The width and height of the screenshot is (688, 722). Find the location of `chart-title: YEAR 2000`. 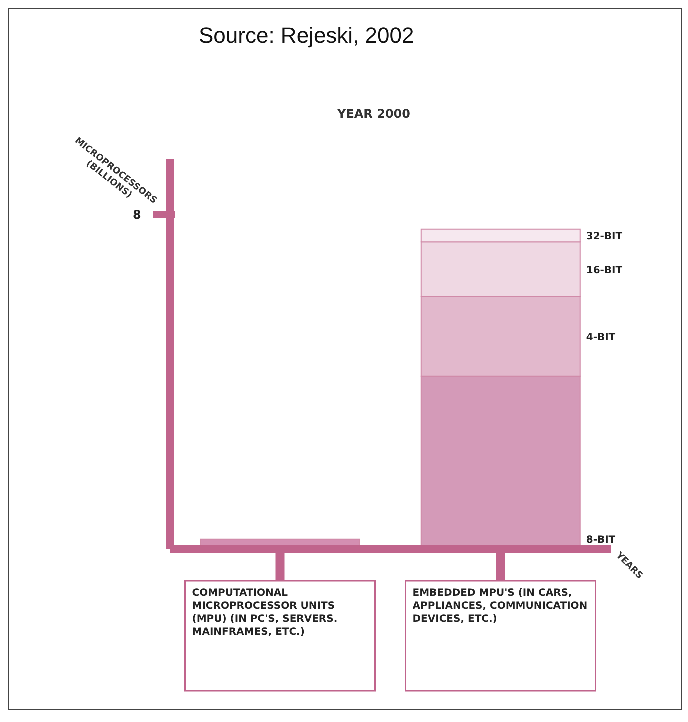

chart-title: YEAR 2000 is located at coordinates (374, 114).